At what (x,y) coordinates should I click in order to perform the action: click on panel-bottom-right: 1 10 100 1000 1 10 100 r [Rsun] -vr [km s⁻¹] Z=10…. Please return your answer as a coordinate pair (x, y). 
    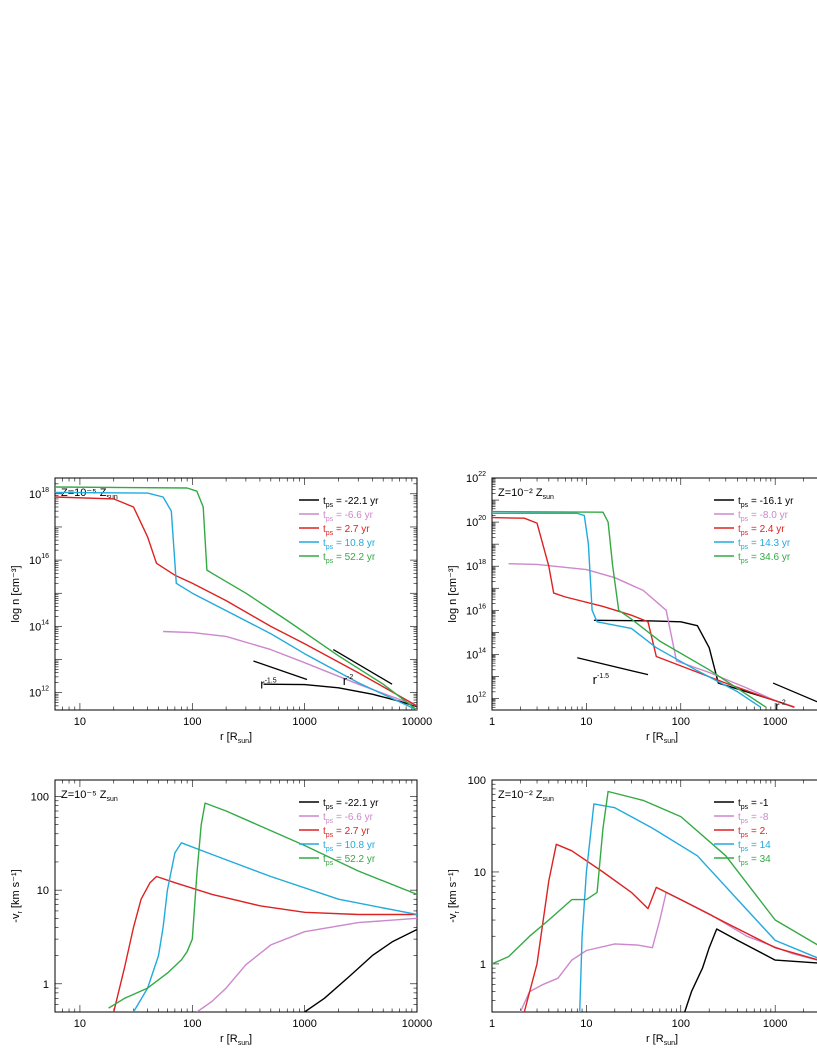
    Looking at the image, I should click on (632, 911).